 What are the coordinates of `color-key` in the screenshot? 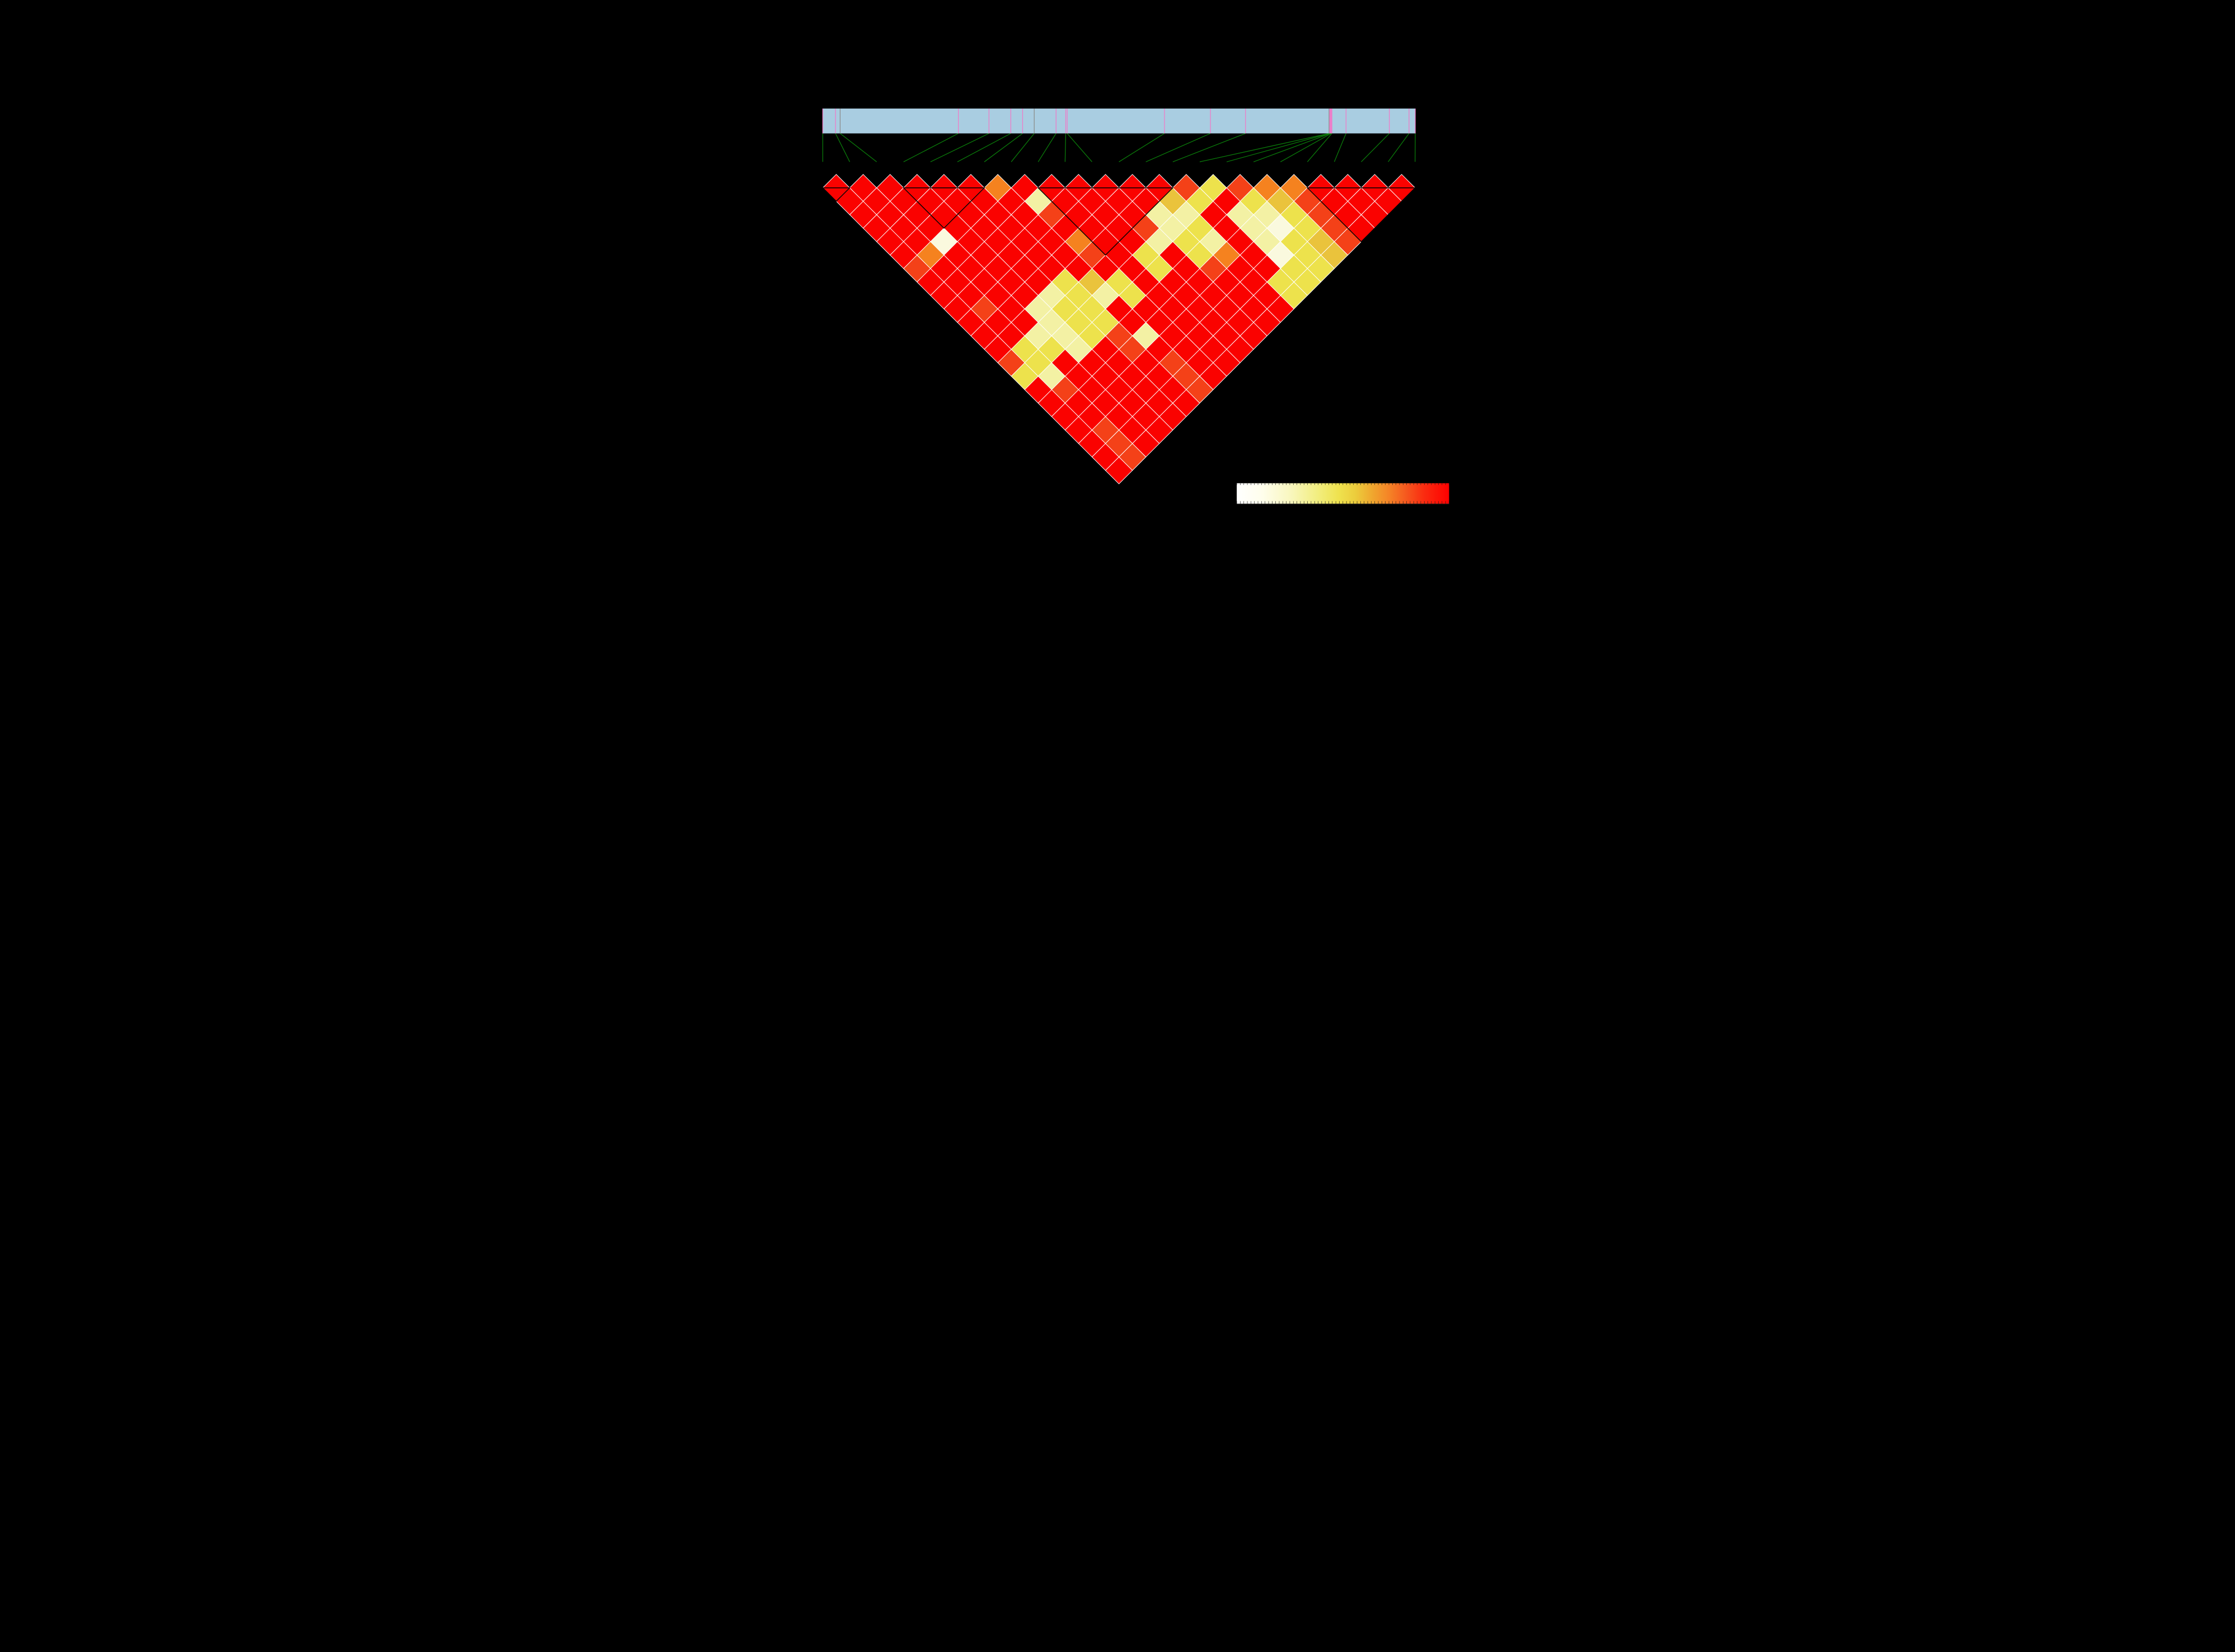 It's located at (1342, 494).